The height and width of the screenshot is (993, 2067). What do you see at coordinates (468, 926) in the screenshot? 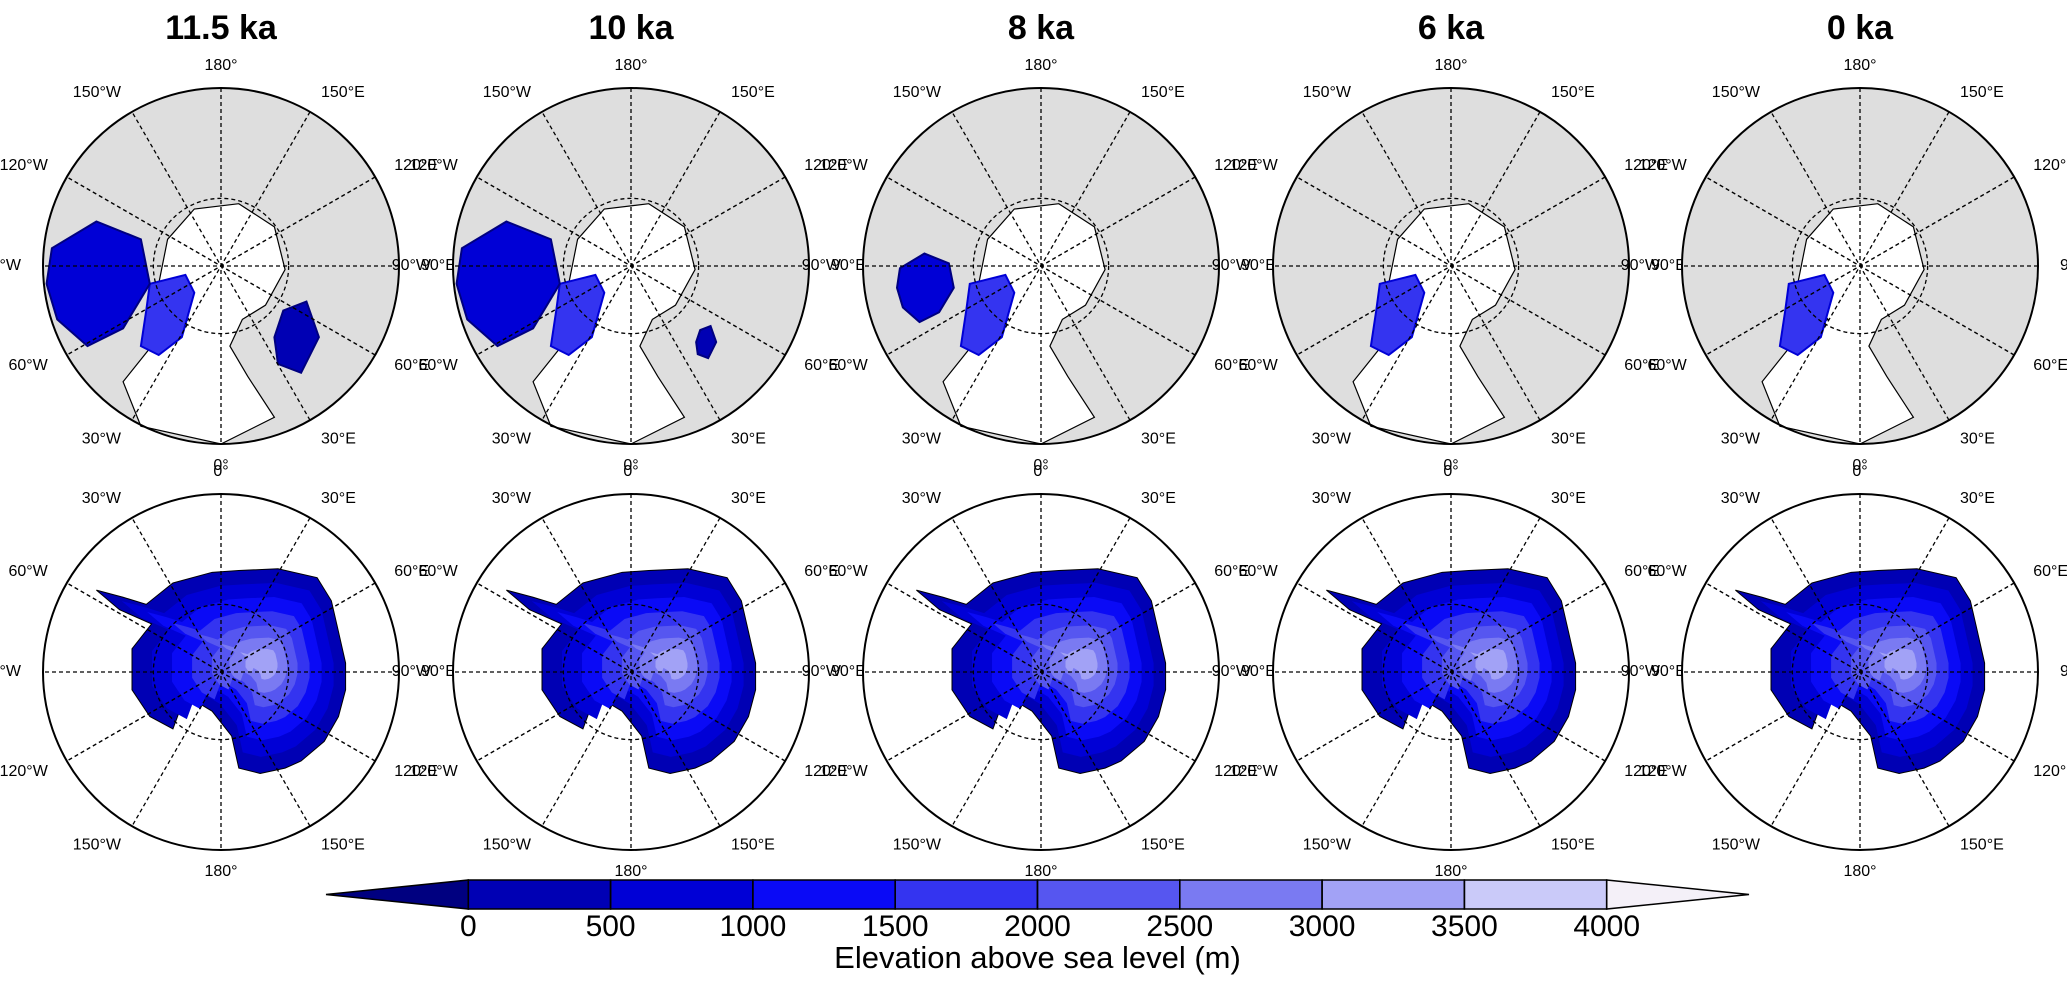
I see `colorbar-tick-label: 0` at bounding box center [468, 926].